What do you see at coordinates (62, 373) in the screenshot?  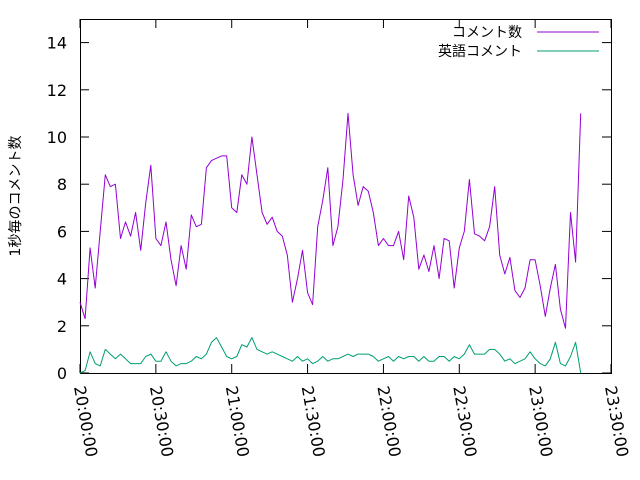 I see `y-tick-label: 0` at bounding box center [62, 373].